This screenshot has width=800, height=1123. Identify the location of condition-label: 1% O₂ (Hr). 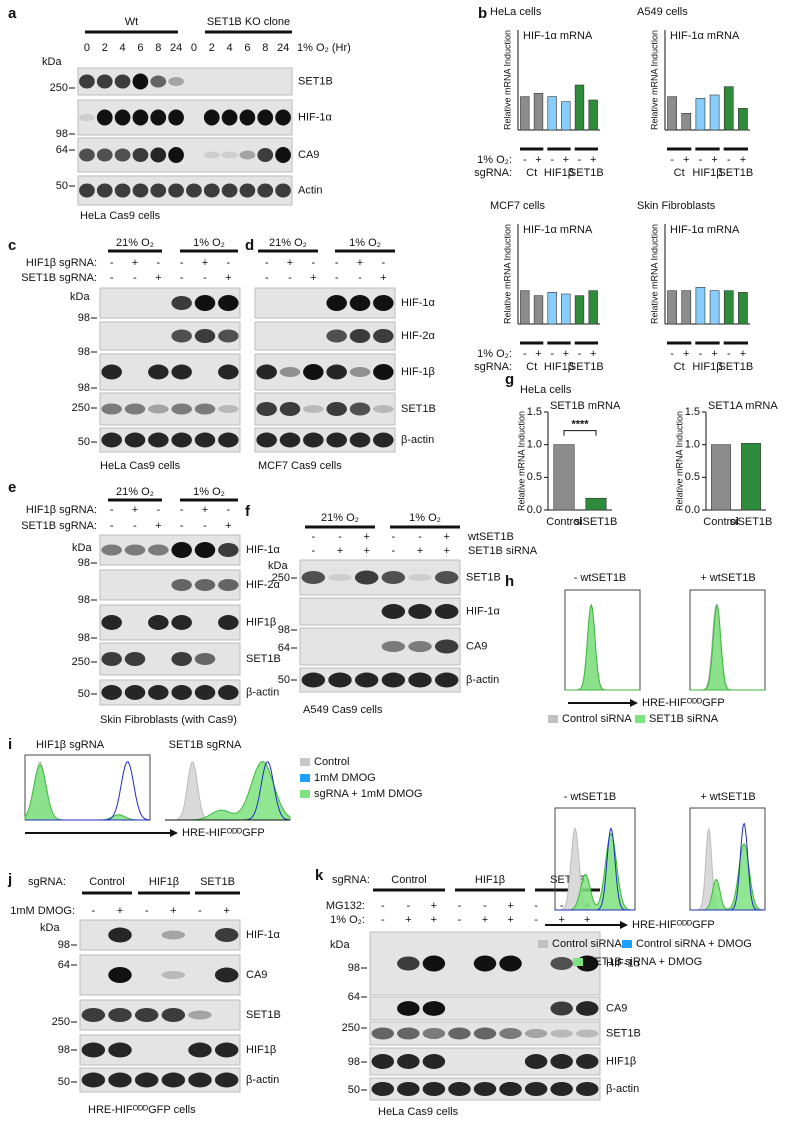
(324, 48).